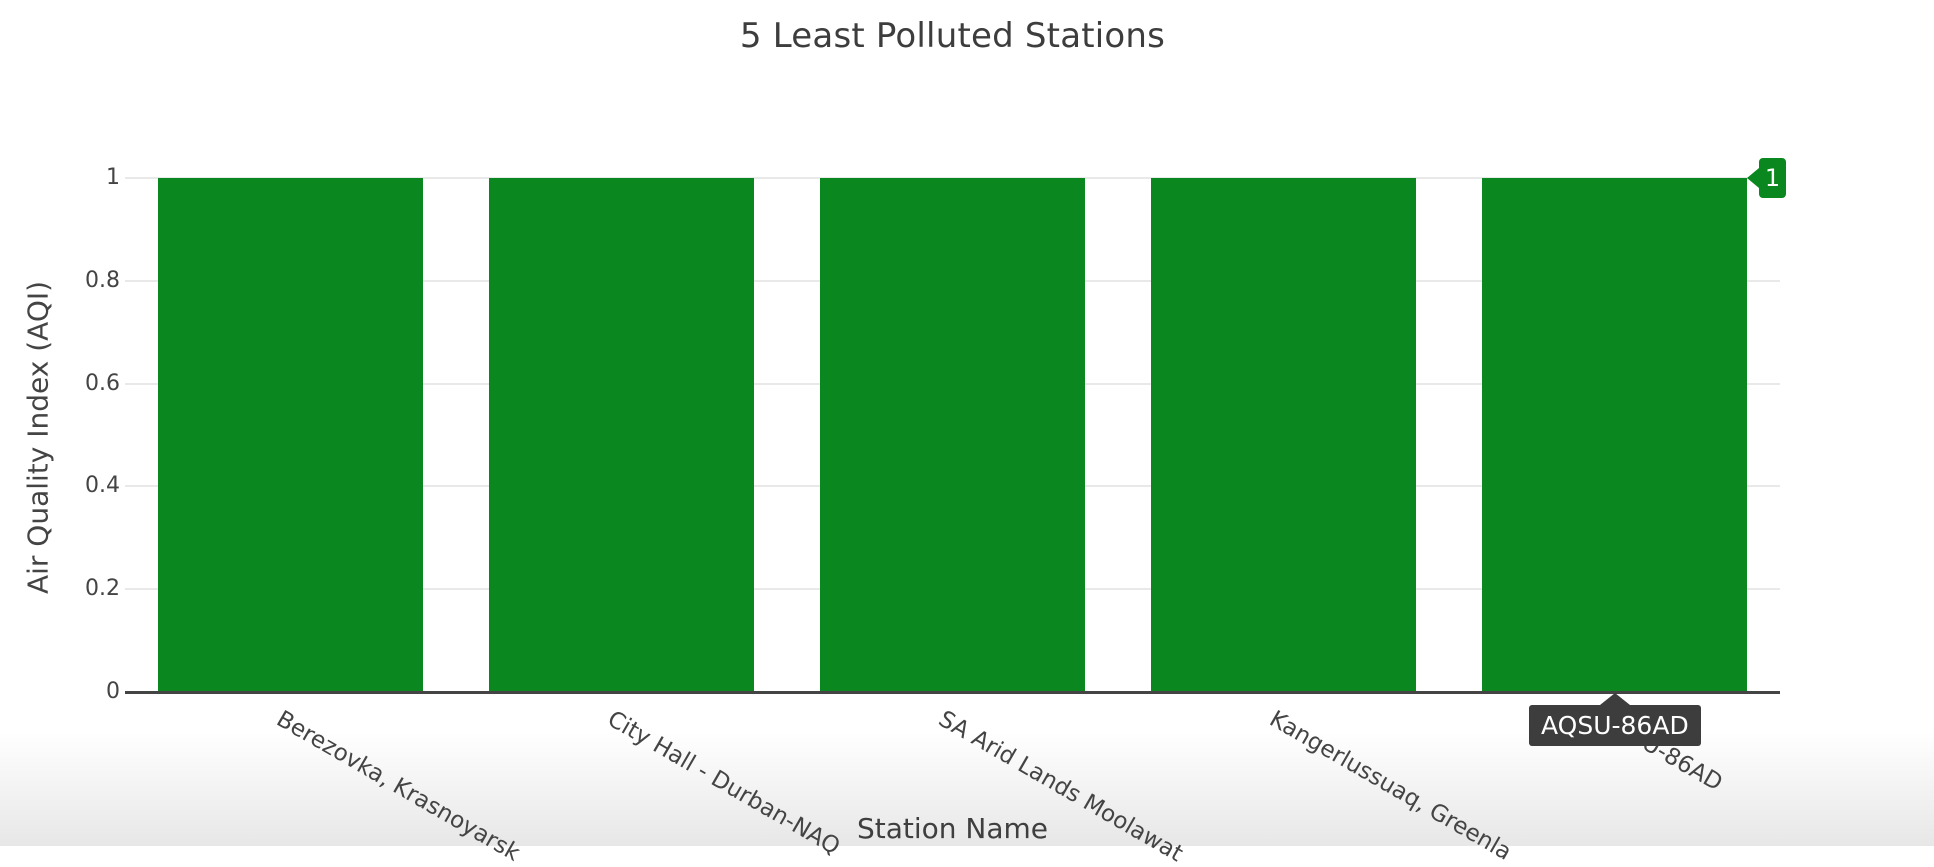 The height and width of the screenshot is (867, 1934). I want to click on hover-value-badge: 1, so click(1766, 178).